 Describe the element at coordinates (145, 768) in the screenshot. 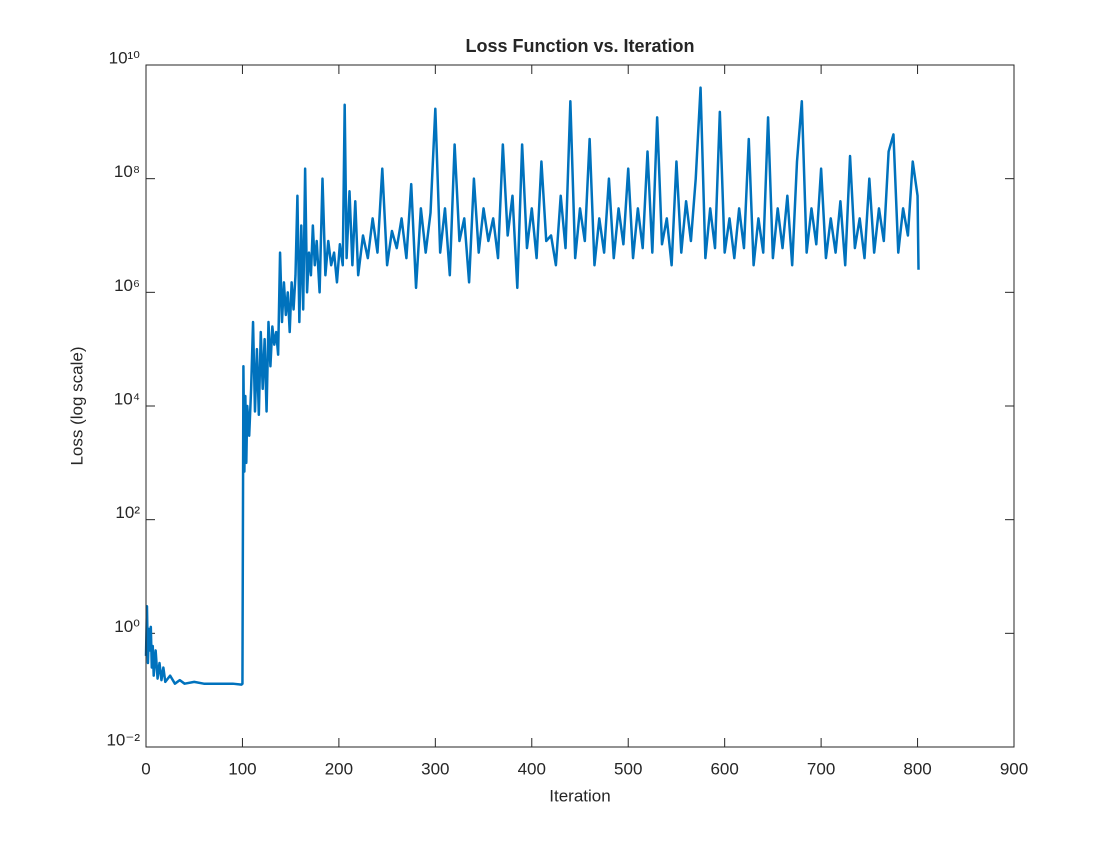

I see `x-tick-label: 0` at that location.